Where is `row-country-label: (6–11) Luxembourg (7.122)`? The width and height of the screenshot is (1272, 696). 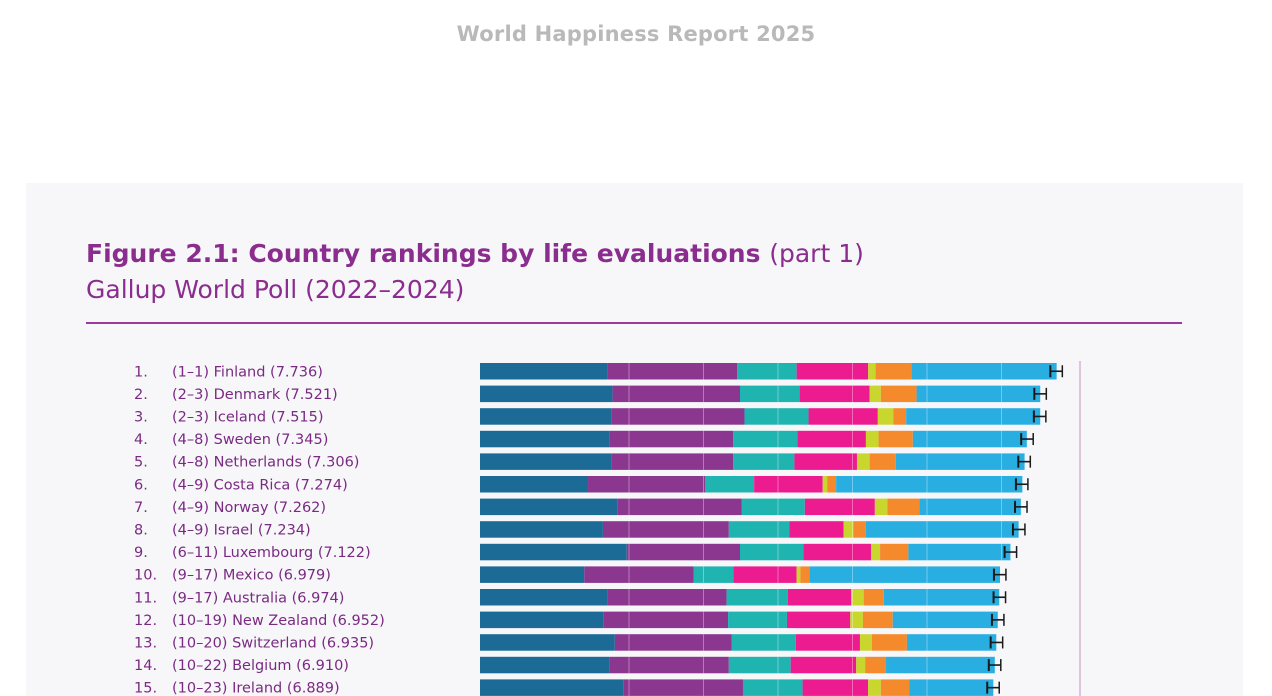 row-country-label: (6–11) Luxembourg (7.122) is located at coordinates (271, 553).